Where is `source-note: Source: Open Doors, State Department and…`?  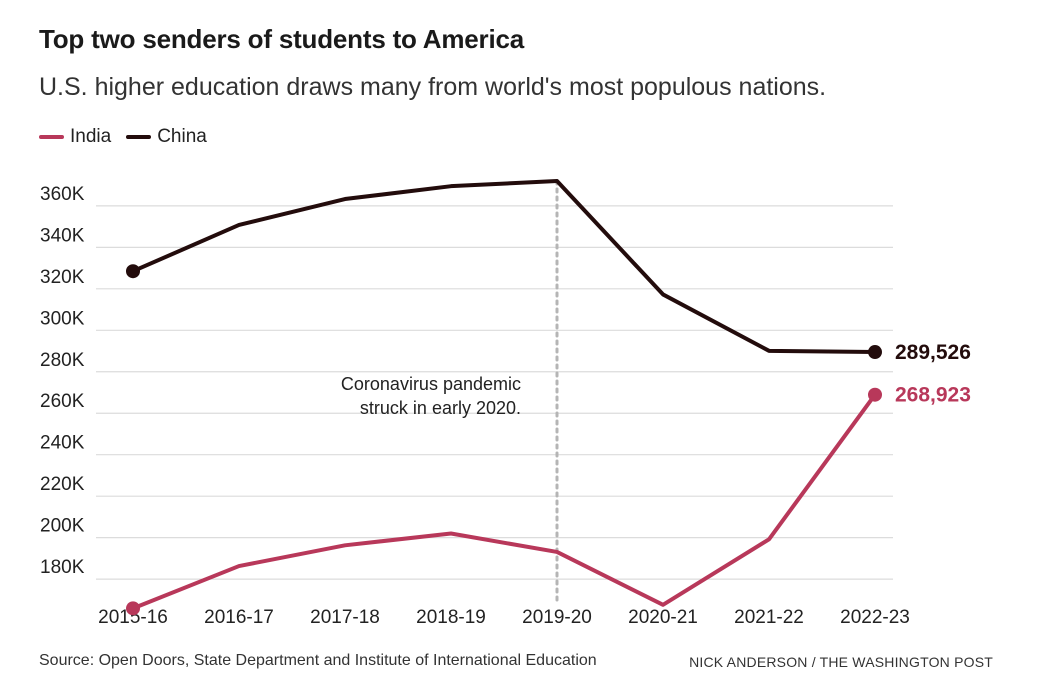
source-note: Source: Open Doors, State Department and… is located at coordinates (318, 660).